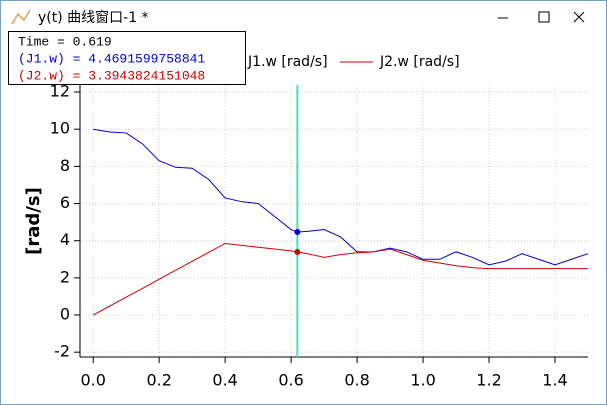 Image resolution: width=607 pixels, height=405 pixels. What do you see at coordinates (65, 276) in the screenshot?
I see `y-tick-label: 2` at bounding box center [65, 276].